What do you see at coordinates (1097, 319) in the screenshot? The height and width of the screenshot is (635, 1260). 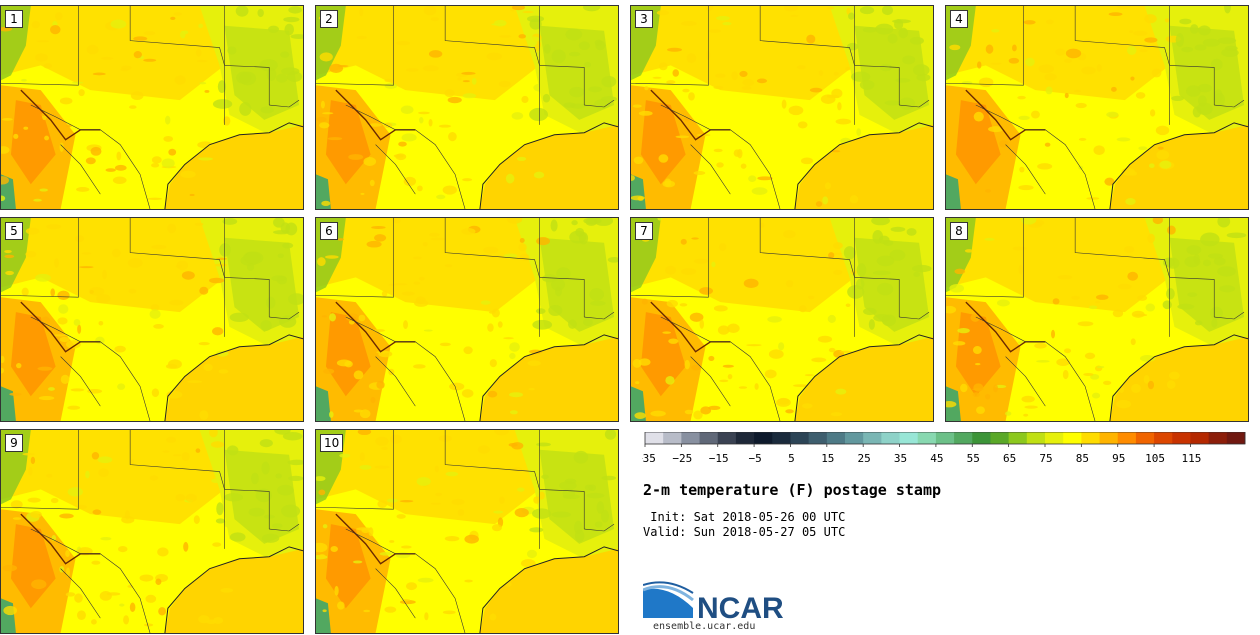 I see `map-panel-8: 8` at bounding box center [1097, 319].